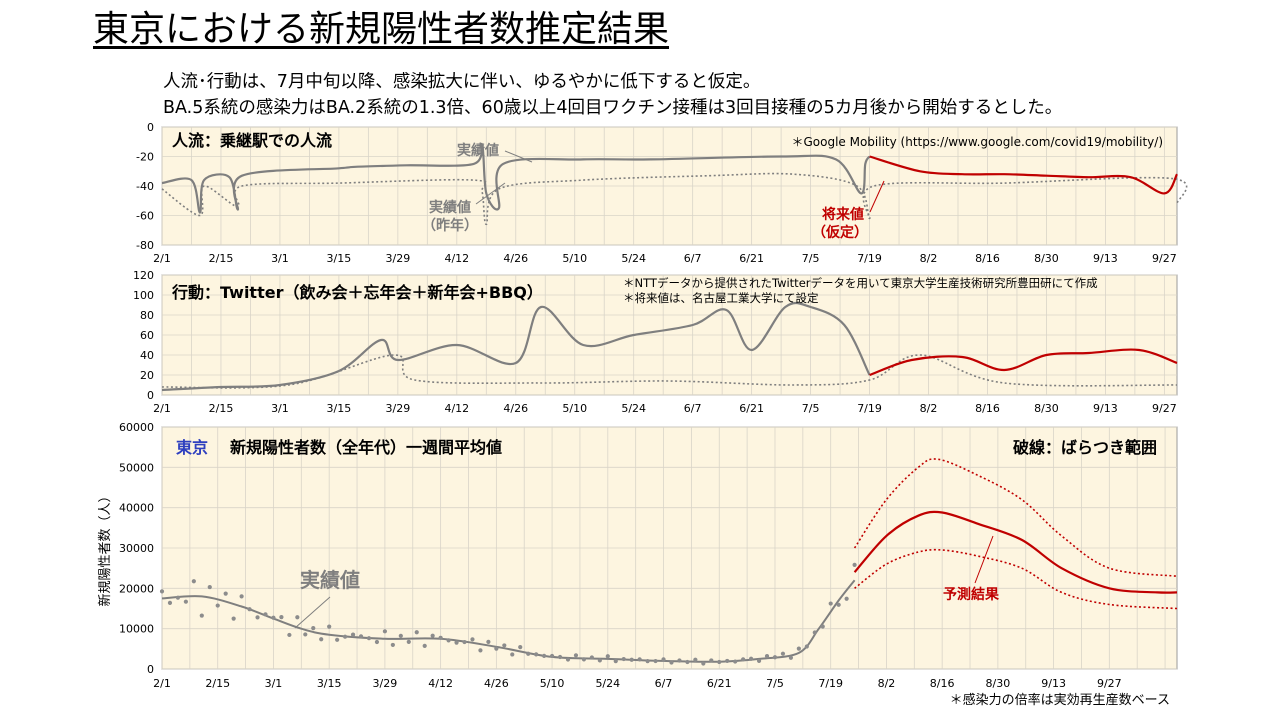  I want to click on panel-2-x-tick-label: 4/12, so click(456, 408).